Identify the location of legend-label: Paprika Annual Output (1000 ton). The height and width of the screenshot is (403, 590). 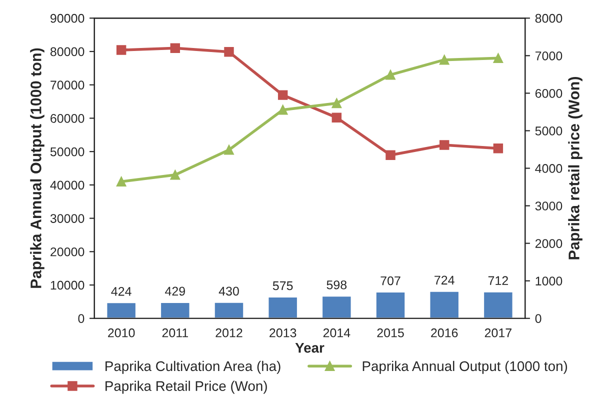
(465, 367).